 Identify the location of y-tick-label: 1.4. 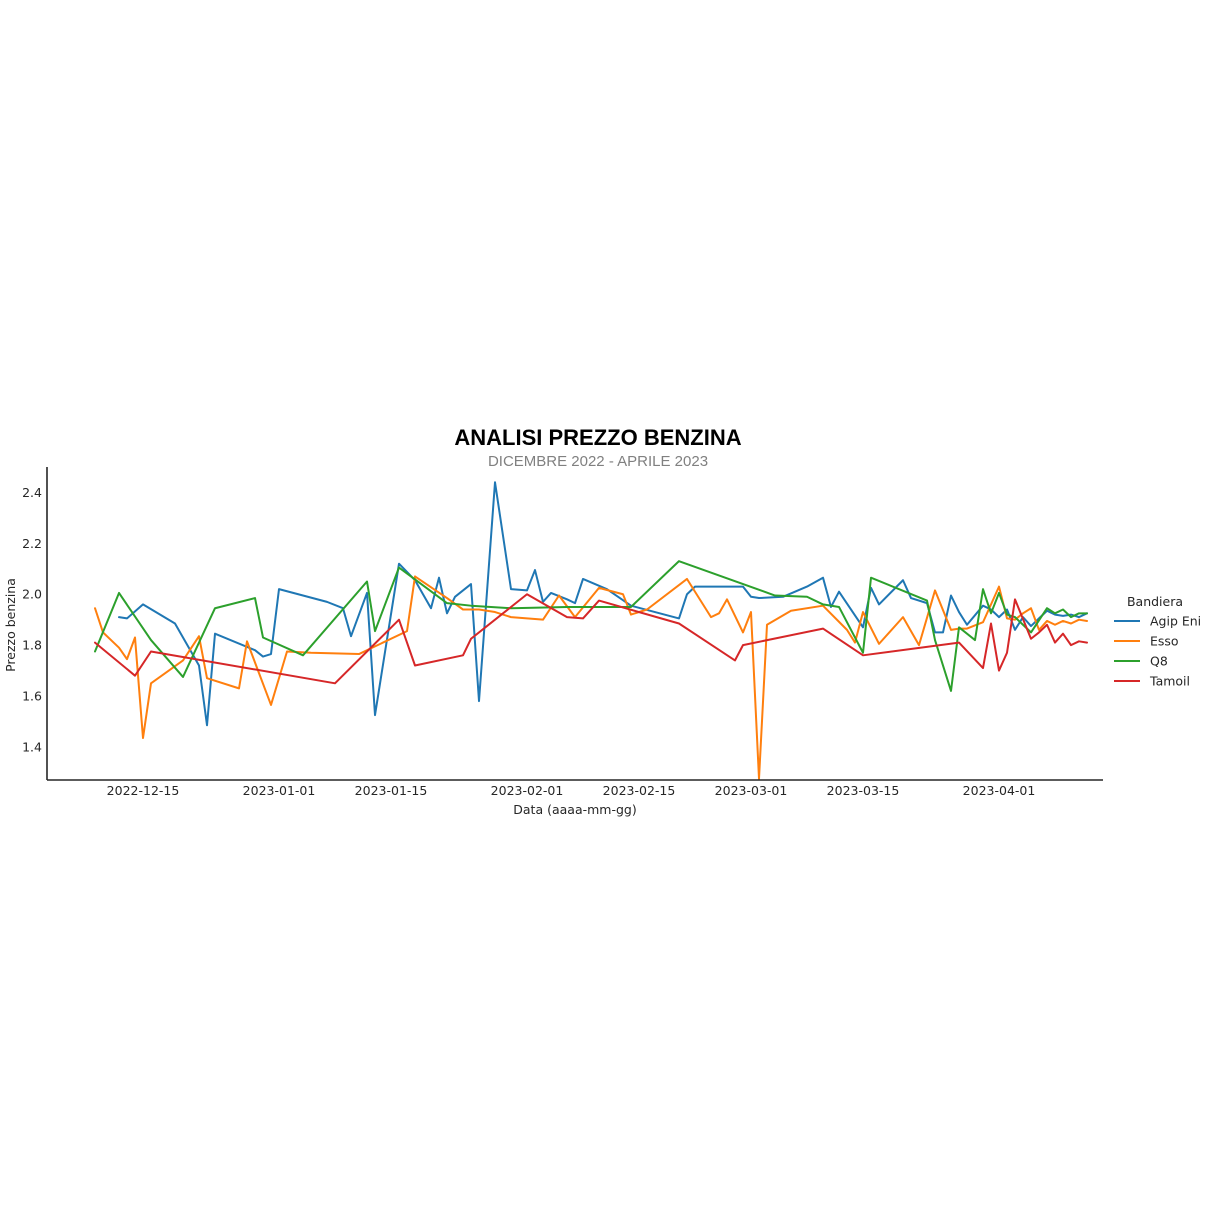
(32, 746).